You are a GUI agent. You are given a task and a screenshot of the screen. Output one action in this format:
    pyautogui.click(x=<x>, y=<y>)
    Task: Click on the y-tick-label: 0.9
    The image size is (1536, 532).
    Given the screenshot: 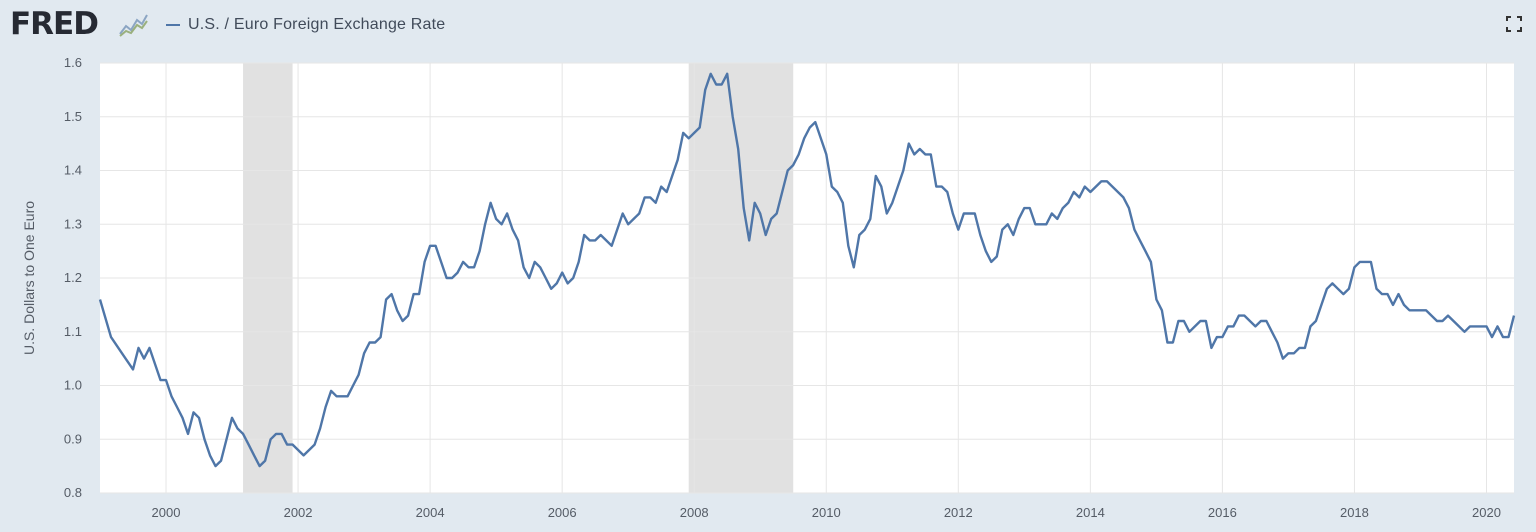 What is the action you would take?
    pyautogui.click(x=73, y=438)
    